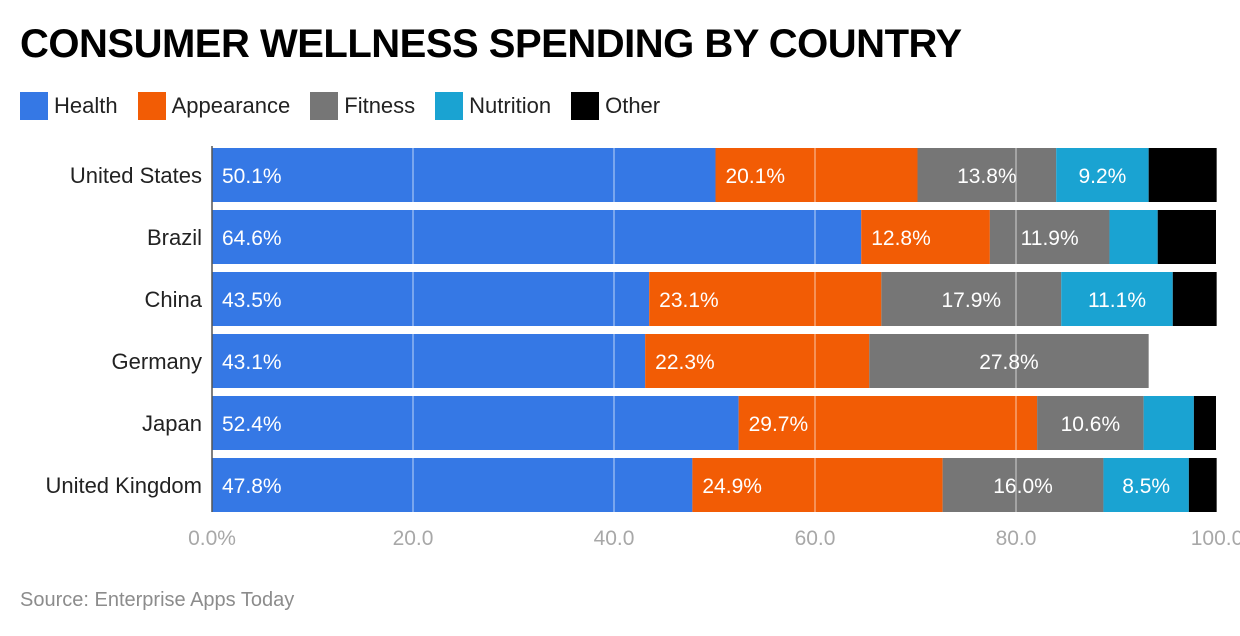  Describe the element at coordinates (151, 106) in the screenshot. I see `legend-swatch-appearance` at that location.